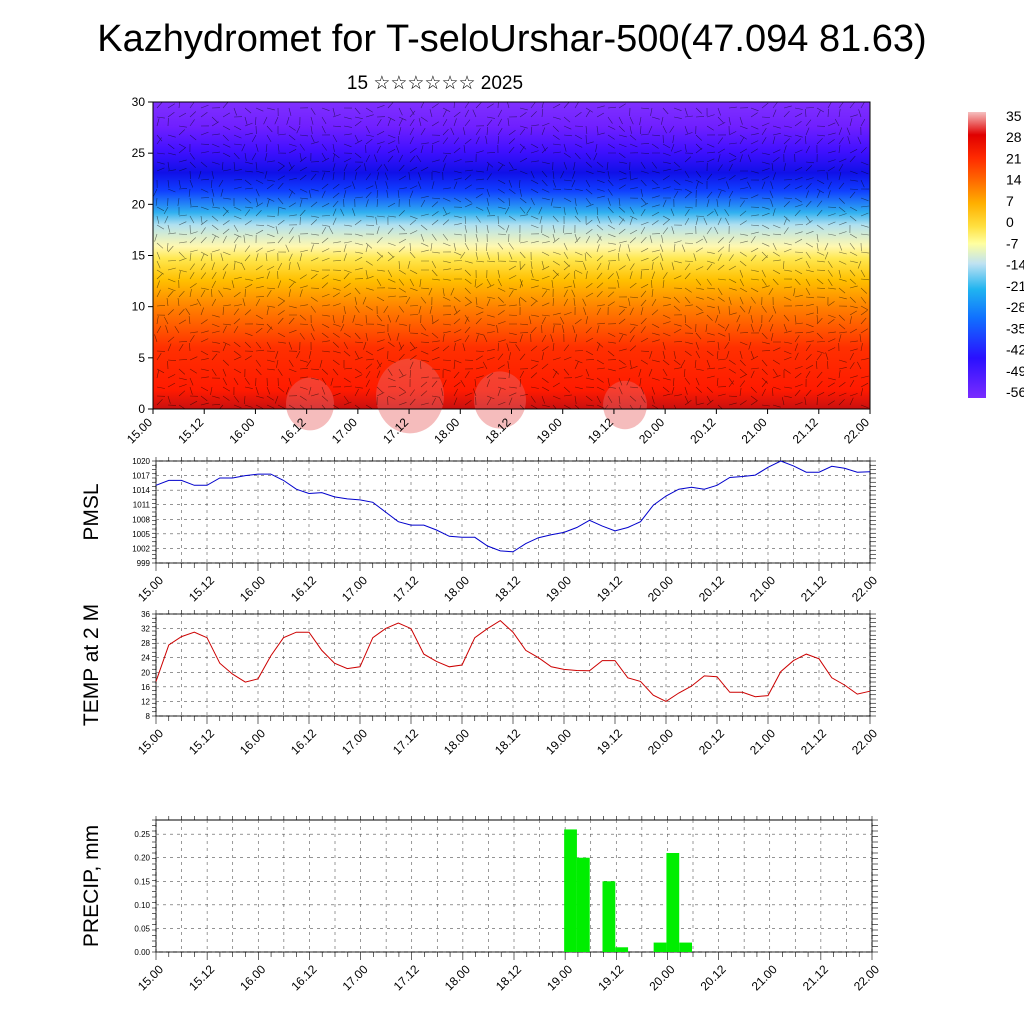 This screenshot has width=1024, height=1024. I want to click on precip-panel-xtick-label: 17.12, so click(406, 977).